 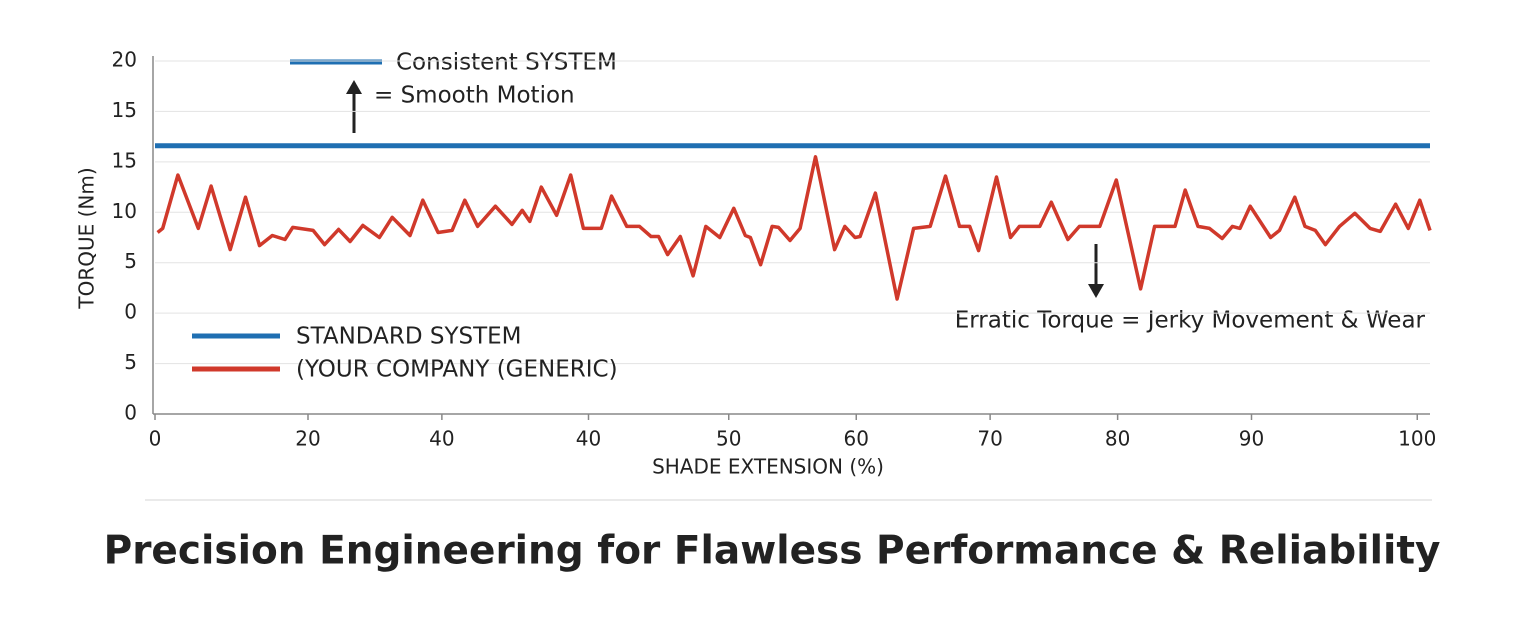 I want to click on annotation: Consistent SYSTEM, so click(x=506, y=63).